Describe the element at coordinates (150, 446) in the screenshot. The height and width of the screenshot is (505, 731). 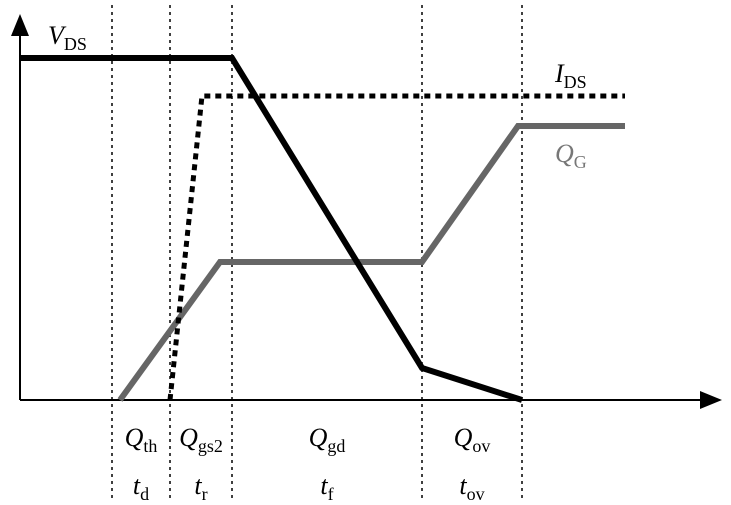
I see `subscript: th` at that location.